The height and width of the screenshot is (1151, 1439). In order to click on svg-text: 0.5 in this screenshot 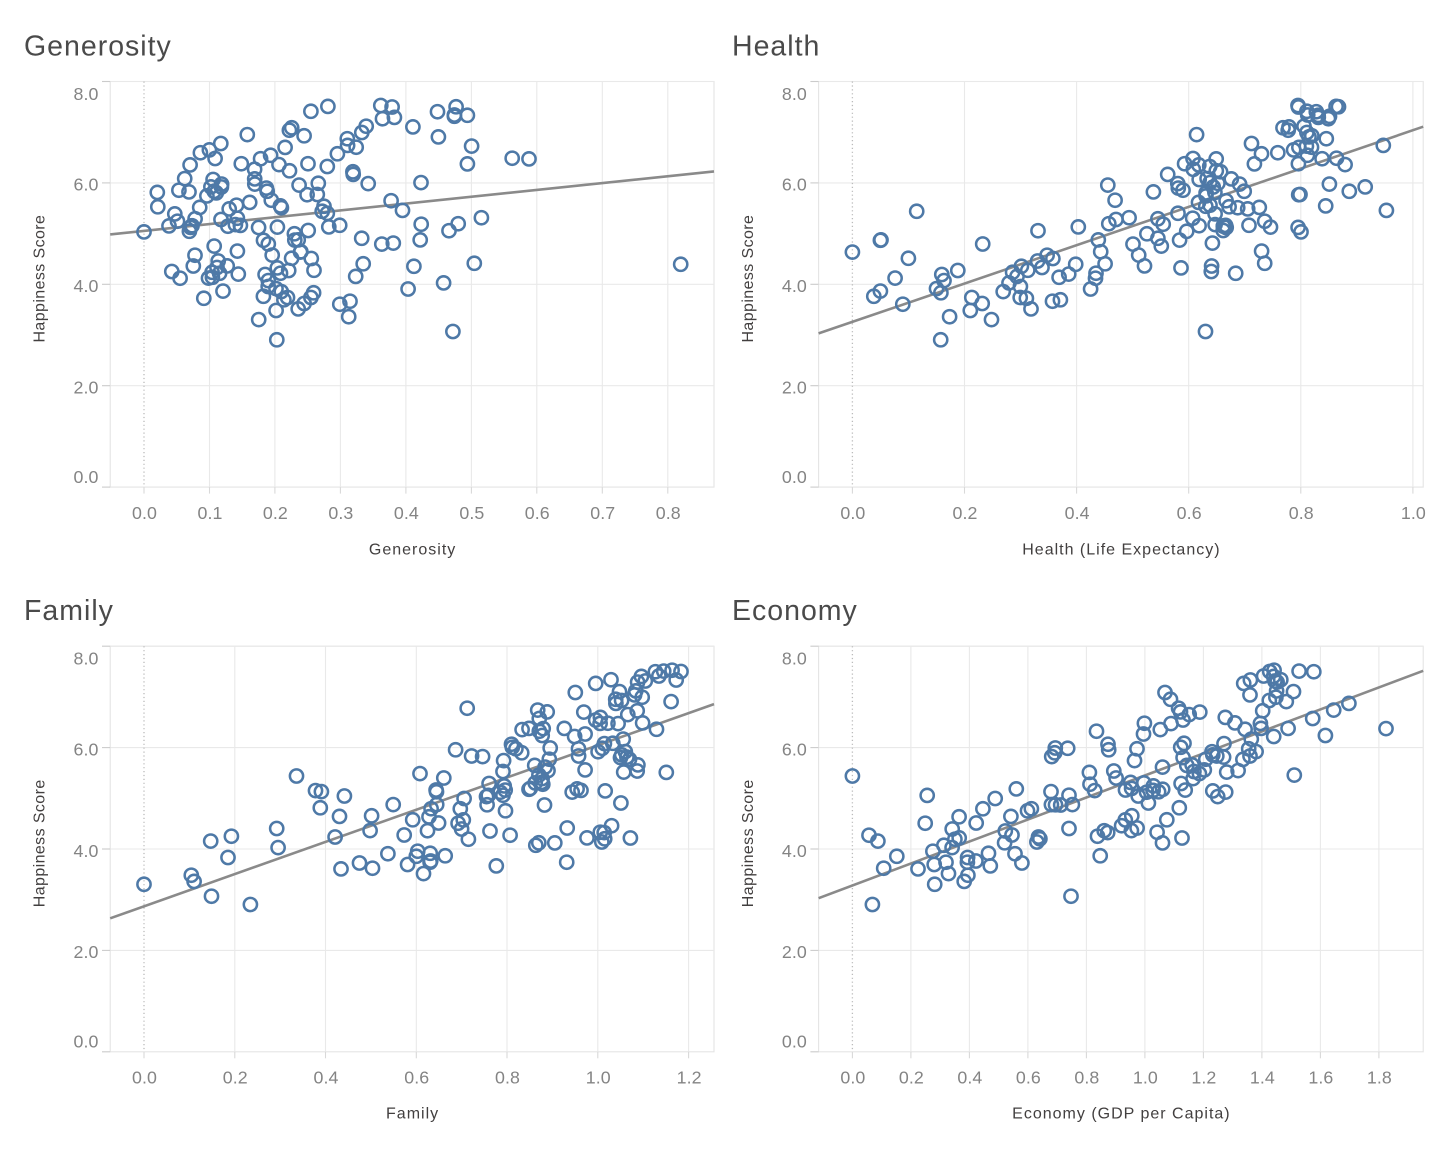, I will do `click(471, 513)`.